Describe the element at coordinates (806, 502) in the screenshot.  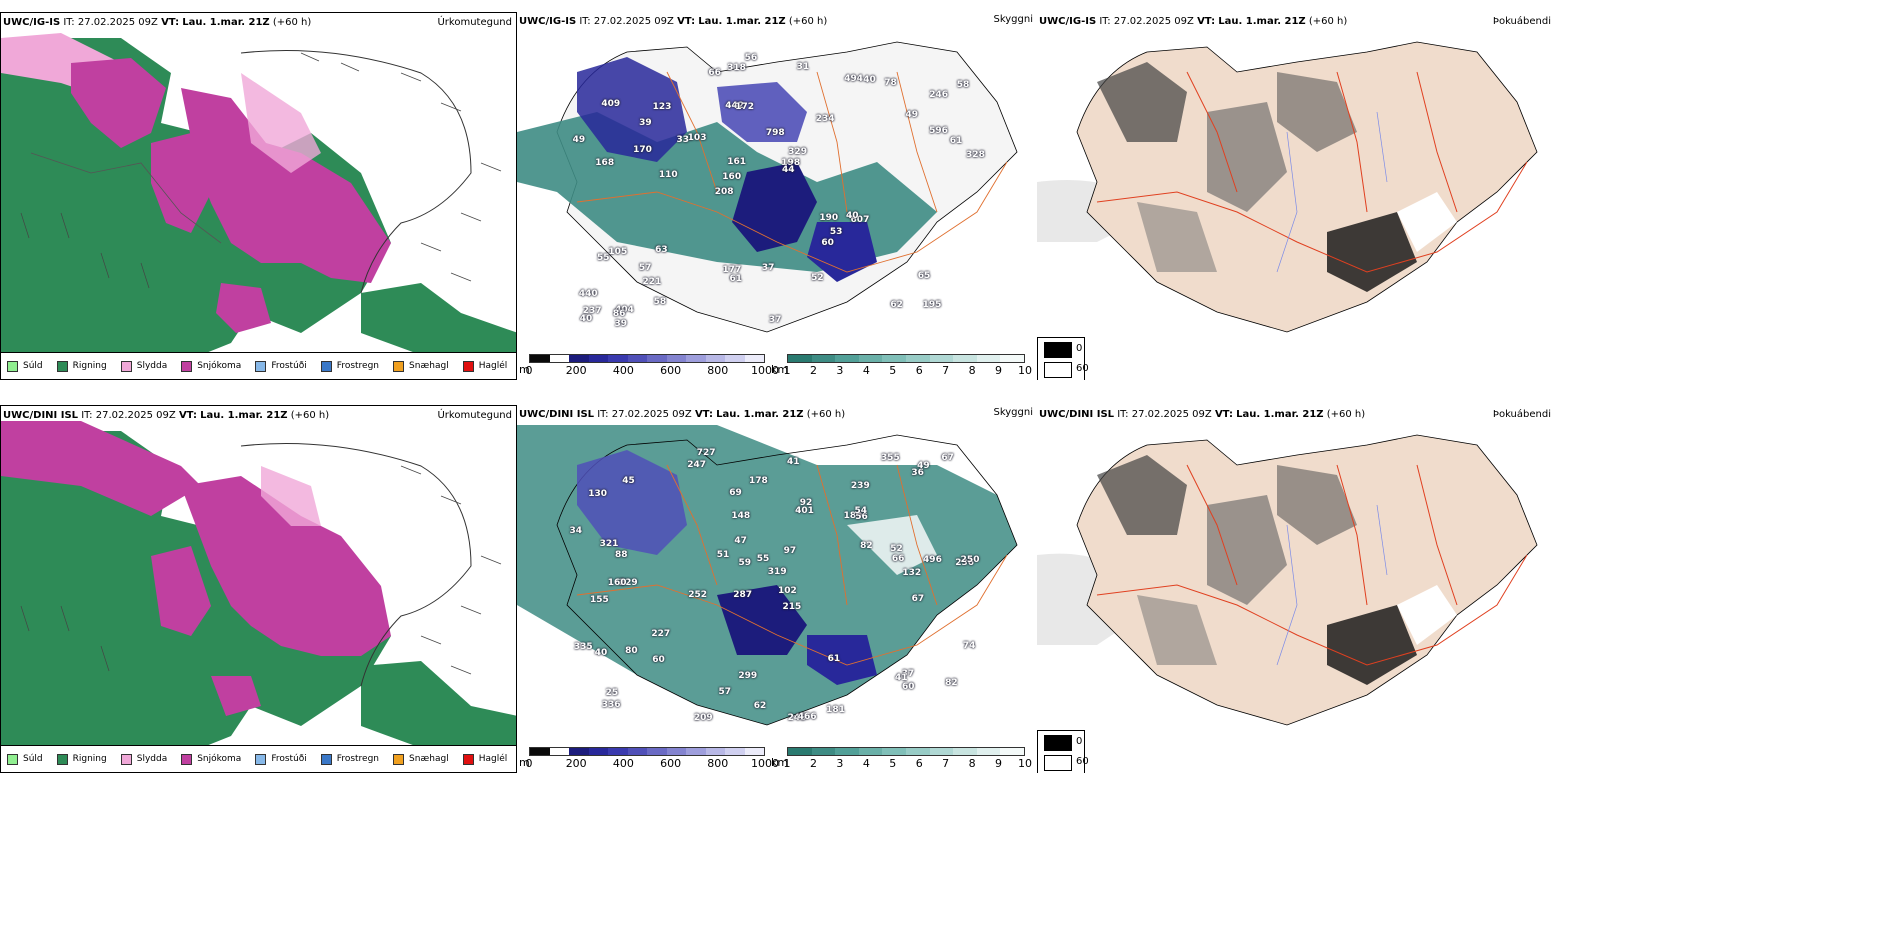
I see `visibility-value-label: 92` at that location.